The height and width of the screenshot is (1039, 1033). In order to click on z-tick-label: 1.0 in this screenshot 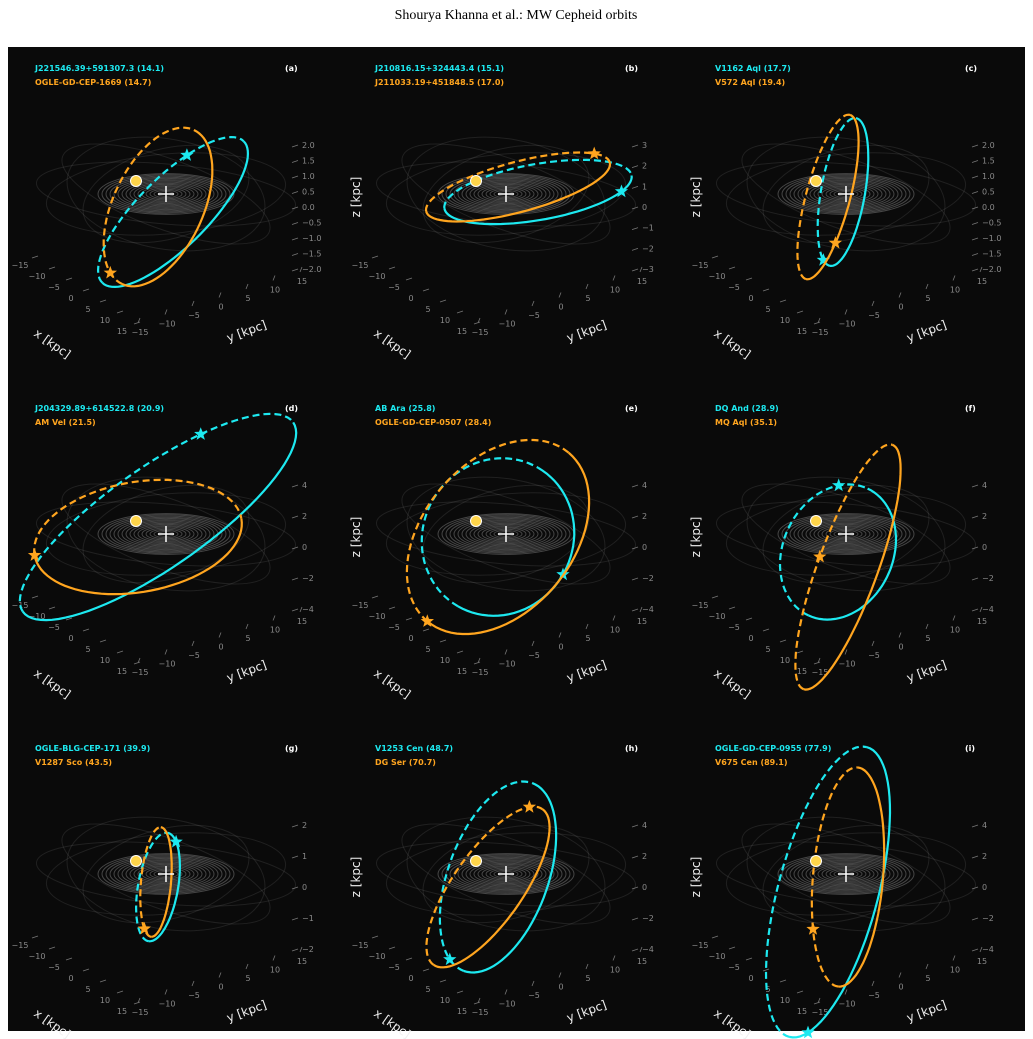, I will do `click(988, 176)`.